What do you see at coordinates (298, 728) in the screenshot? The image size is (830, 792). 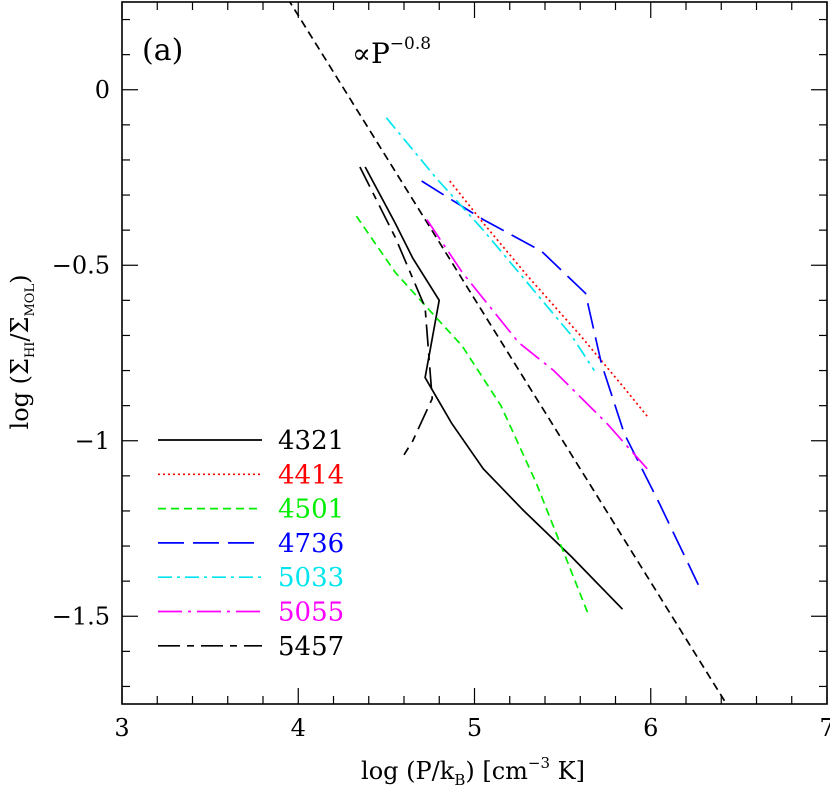 I see `x-tick-label: 4` at bounding box center [298, 728].